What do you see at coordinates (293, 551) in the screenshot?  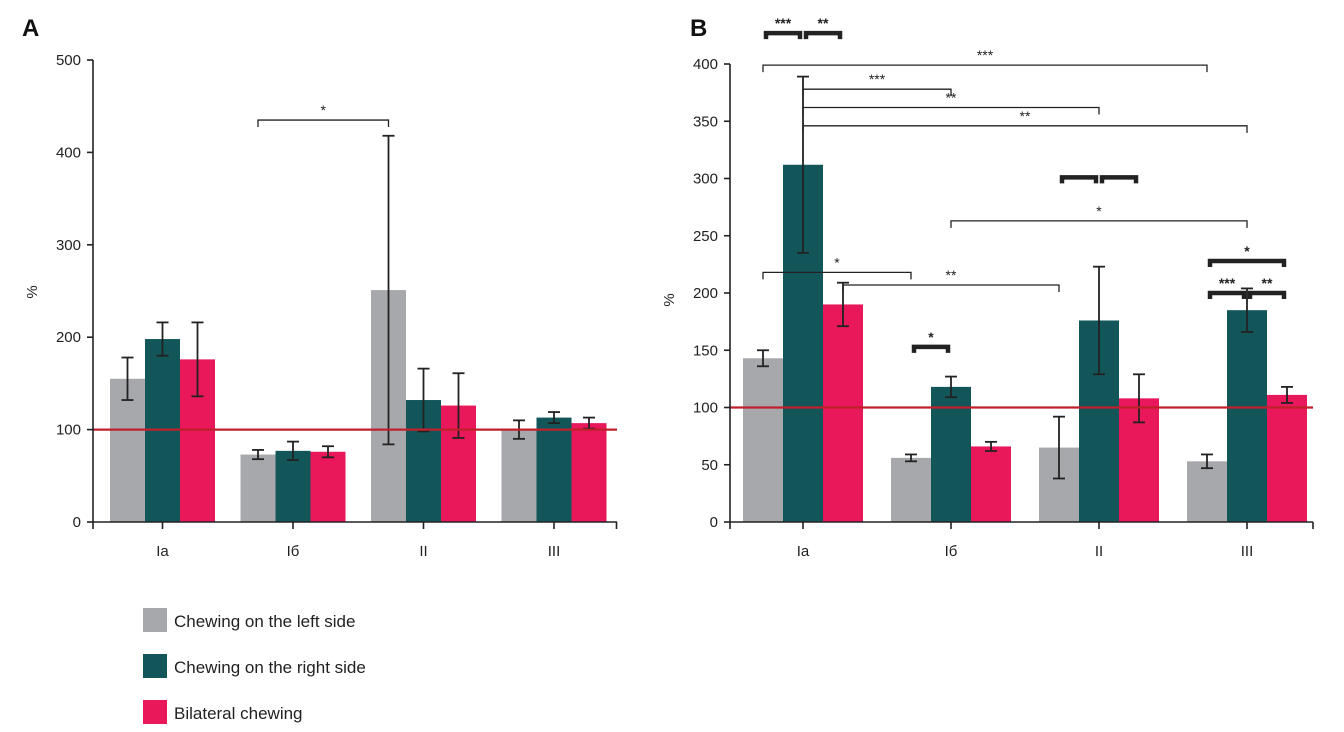 I see `panel-a-x-tick-label-1: Iб` at bounding box center [293, 551].